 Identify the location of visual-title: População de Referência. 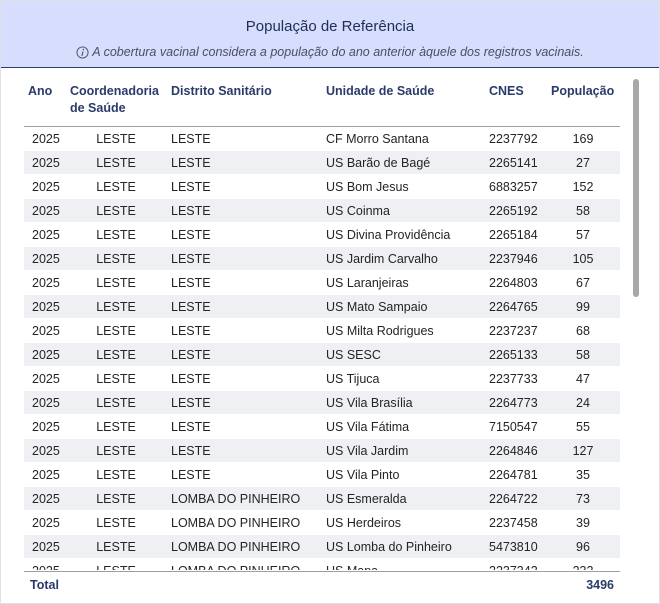
(330, 26).